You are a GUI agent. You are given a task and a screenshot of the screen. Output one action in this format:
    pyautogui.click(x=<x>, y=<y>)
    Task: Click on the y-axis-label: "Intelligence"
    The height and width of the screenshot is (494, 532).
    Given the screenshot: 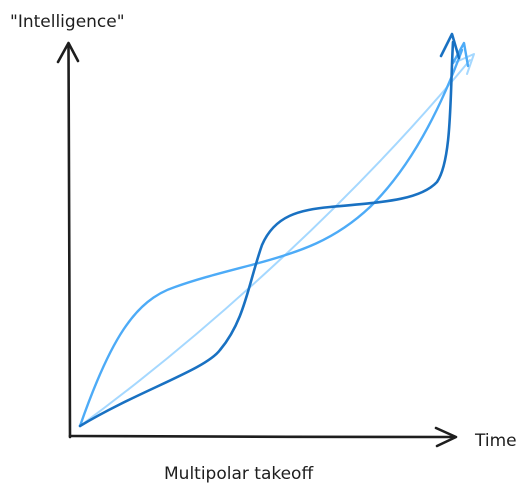 What is the action you would take?
    pyautogui.click(x=67, y=22)
    